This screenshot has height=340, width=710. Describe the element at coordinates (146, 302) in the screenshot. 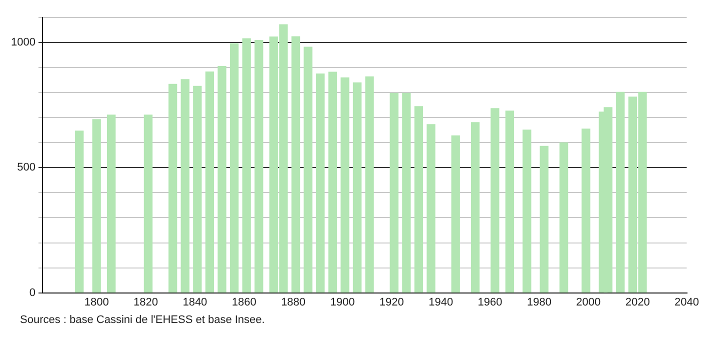

I see `x-tick-label: 1820` at that location.